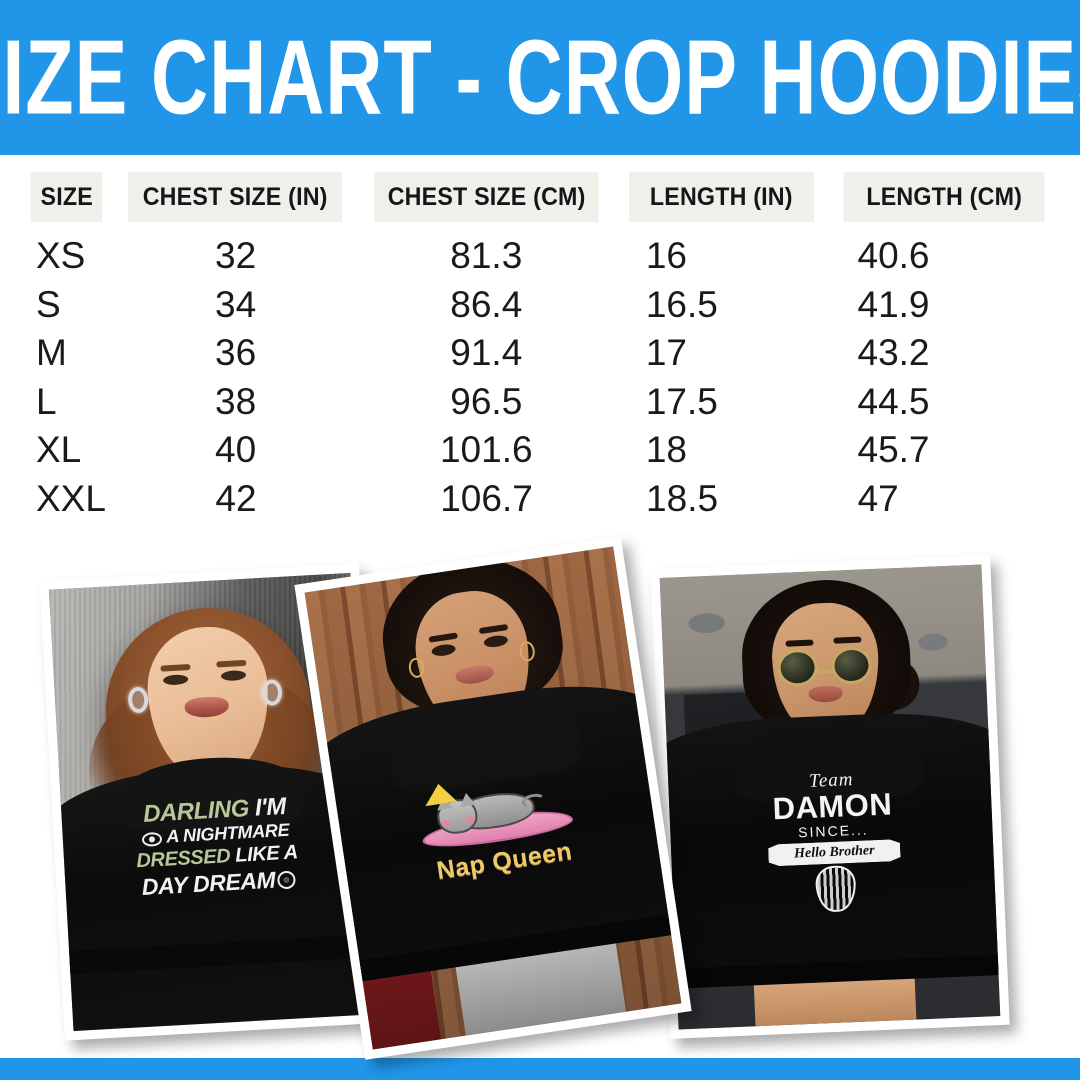  I want to click on table-row: XXL 42 106.7 18.5 47, so click(540, 499).